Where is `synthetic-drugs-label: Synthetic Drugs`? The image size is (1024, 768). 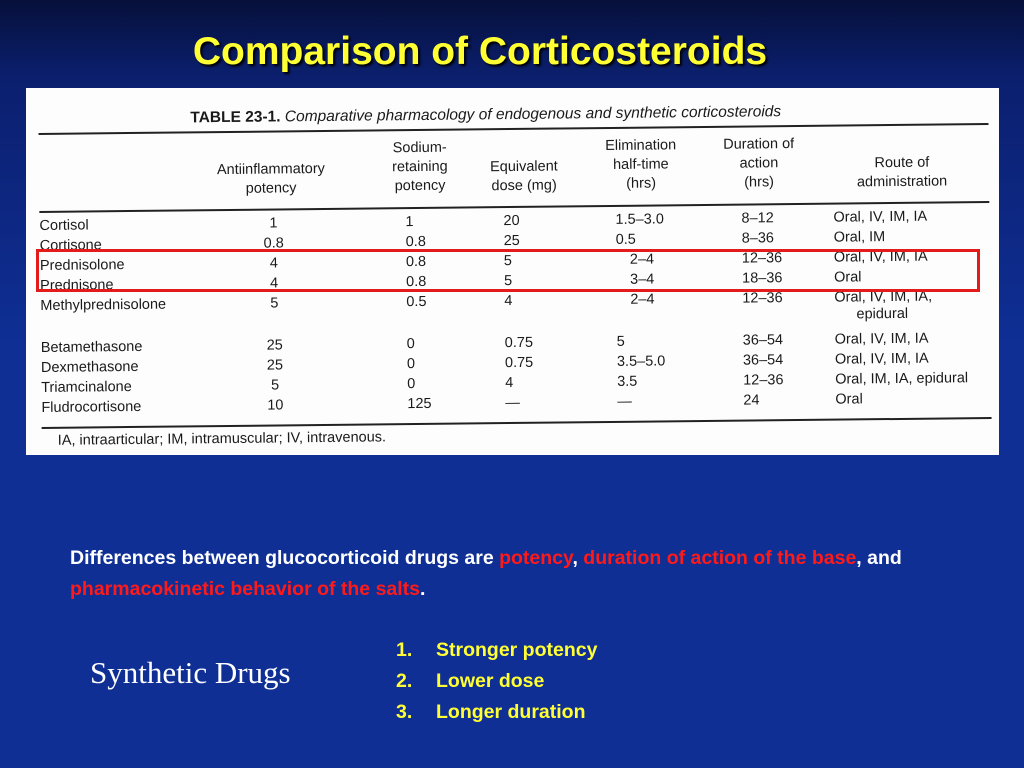
synthetic-drugs-label: Synthetic Drugs is located at coordinates (190, 672).